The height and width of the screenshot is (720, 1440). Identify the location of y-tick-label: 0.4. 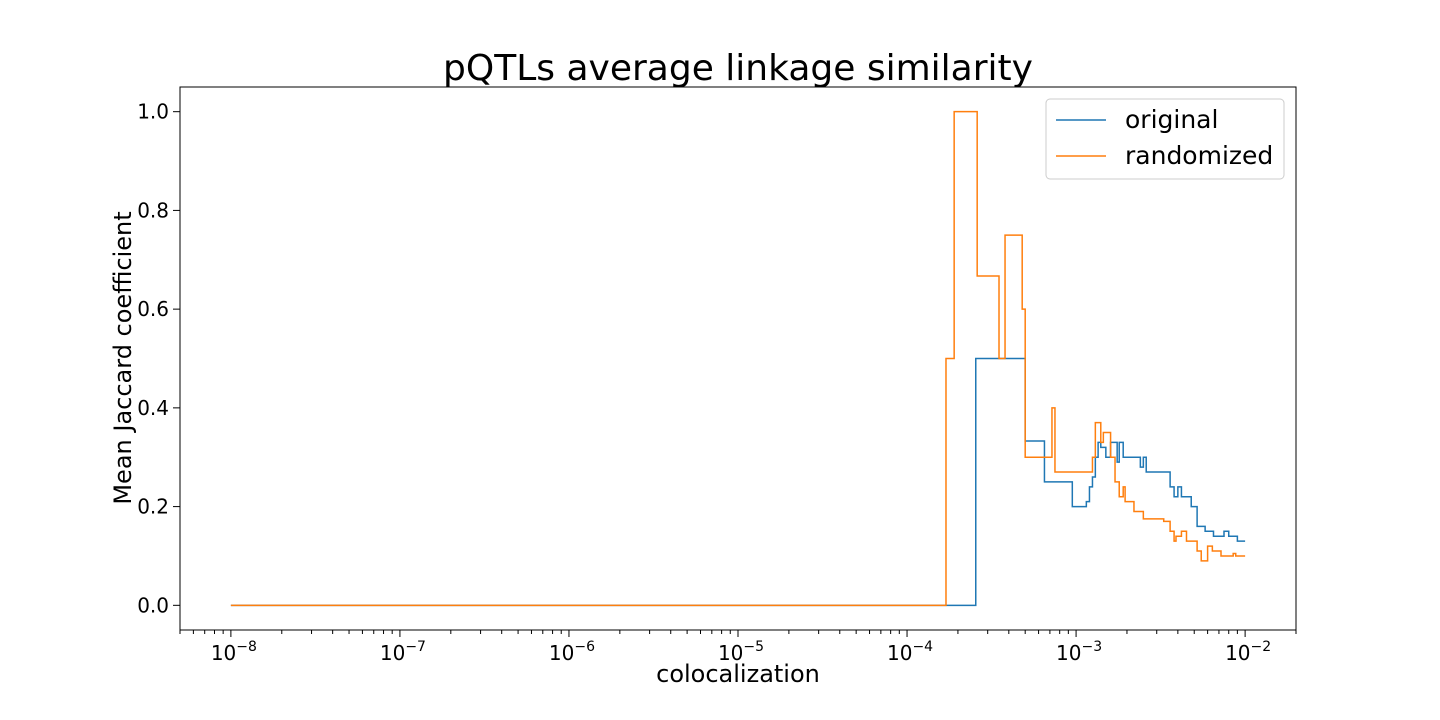
(153, 408).